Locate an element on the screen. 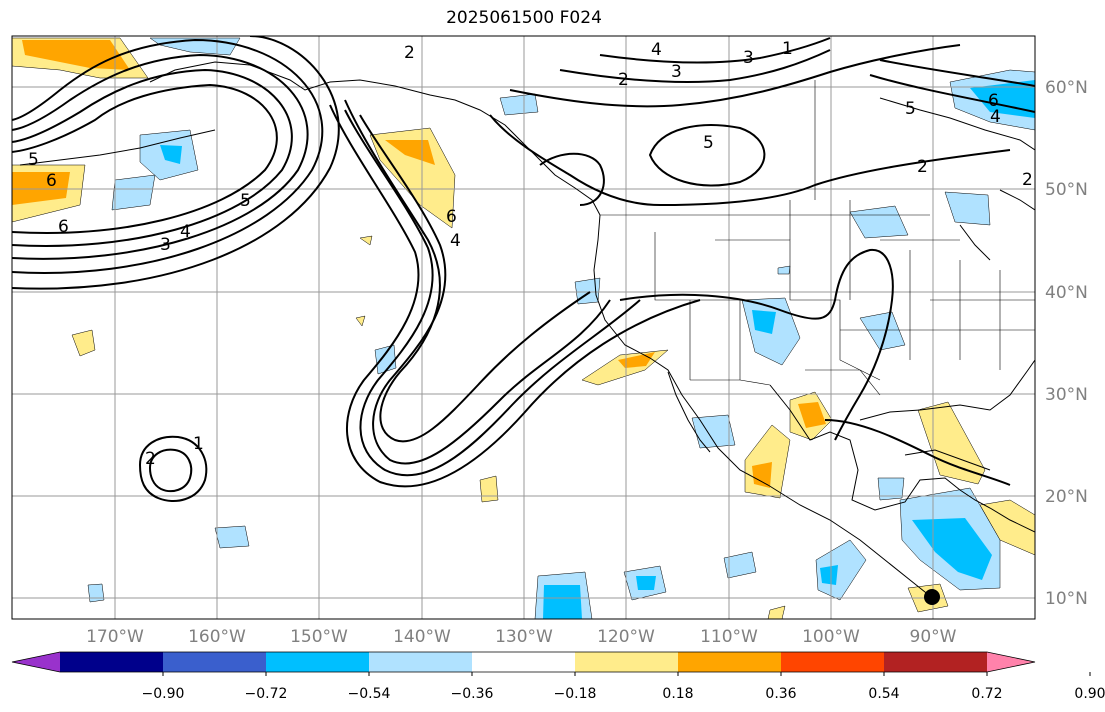 The height and width of the screenshot is (712, 1105). colorbar-tick-label: 0.72 is located at coordinates (986, 694).